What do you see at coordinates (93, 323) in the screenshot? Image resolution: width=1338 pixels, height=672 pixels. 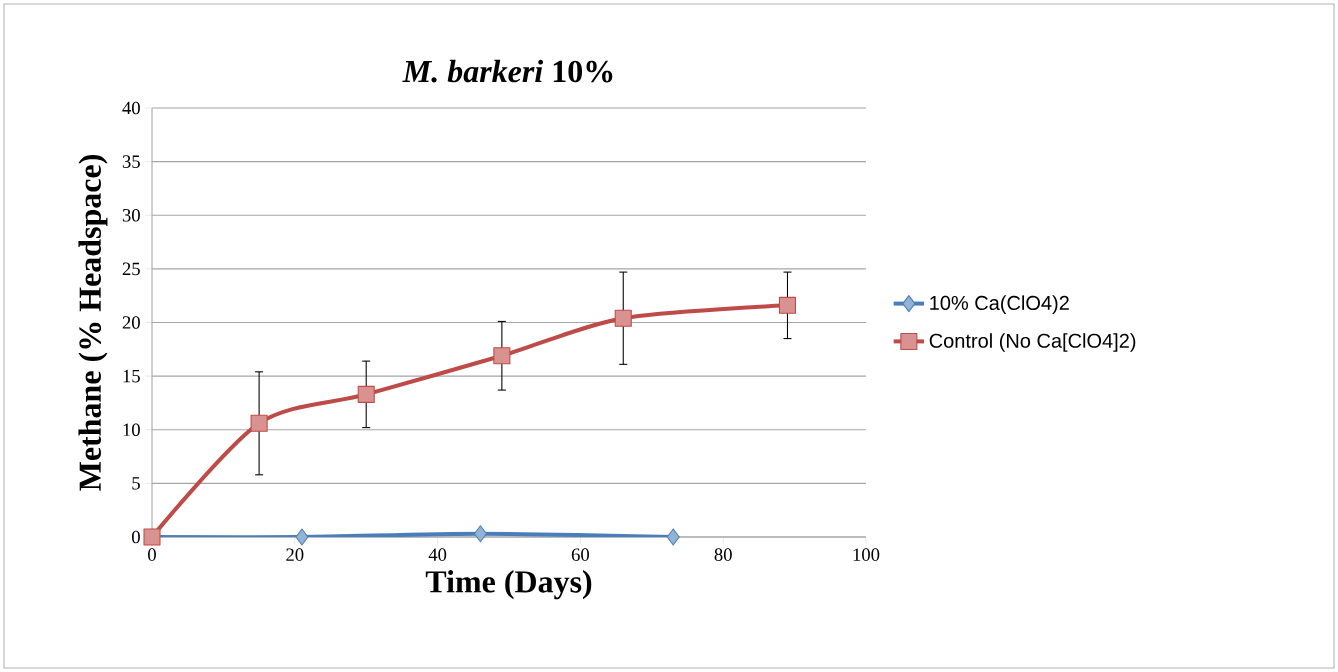 I see `y-axis-title: Methane (% Headspace)` at bounding box center [93, 323].